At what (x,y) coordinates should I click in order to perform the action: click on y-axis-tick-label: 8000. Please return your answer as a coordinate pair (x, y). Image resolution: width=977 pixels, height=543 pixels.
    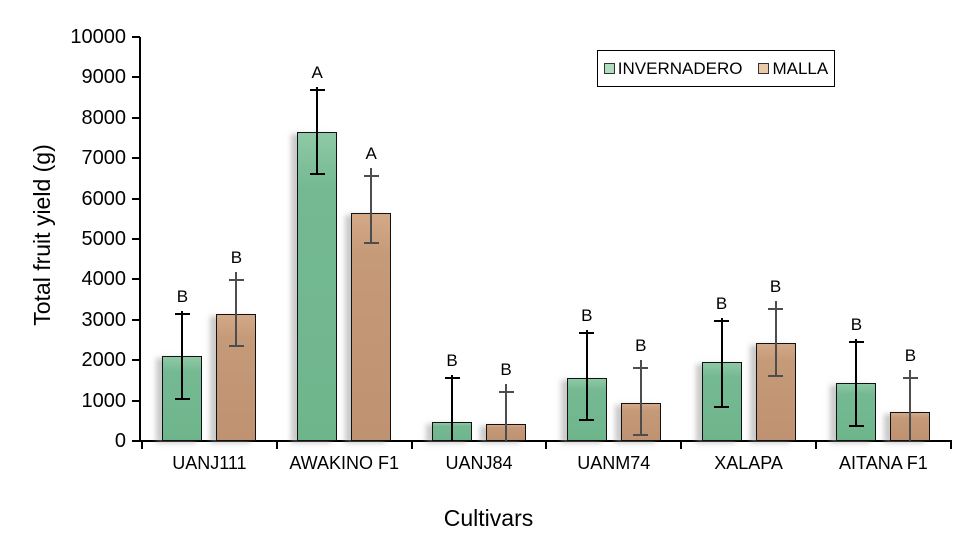
    Looking at the image, I should click on (104, 117).